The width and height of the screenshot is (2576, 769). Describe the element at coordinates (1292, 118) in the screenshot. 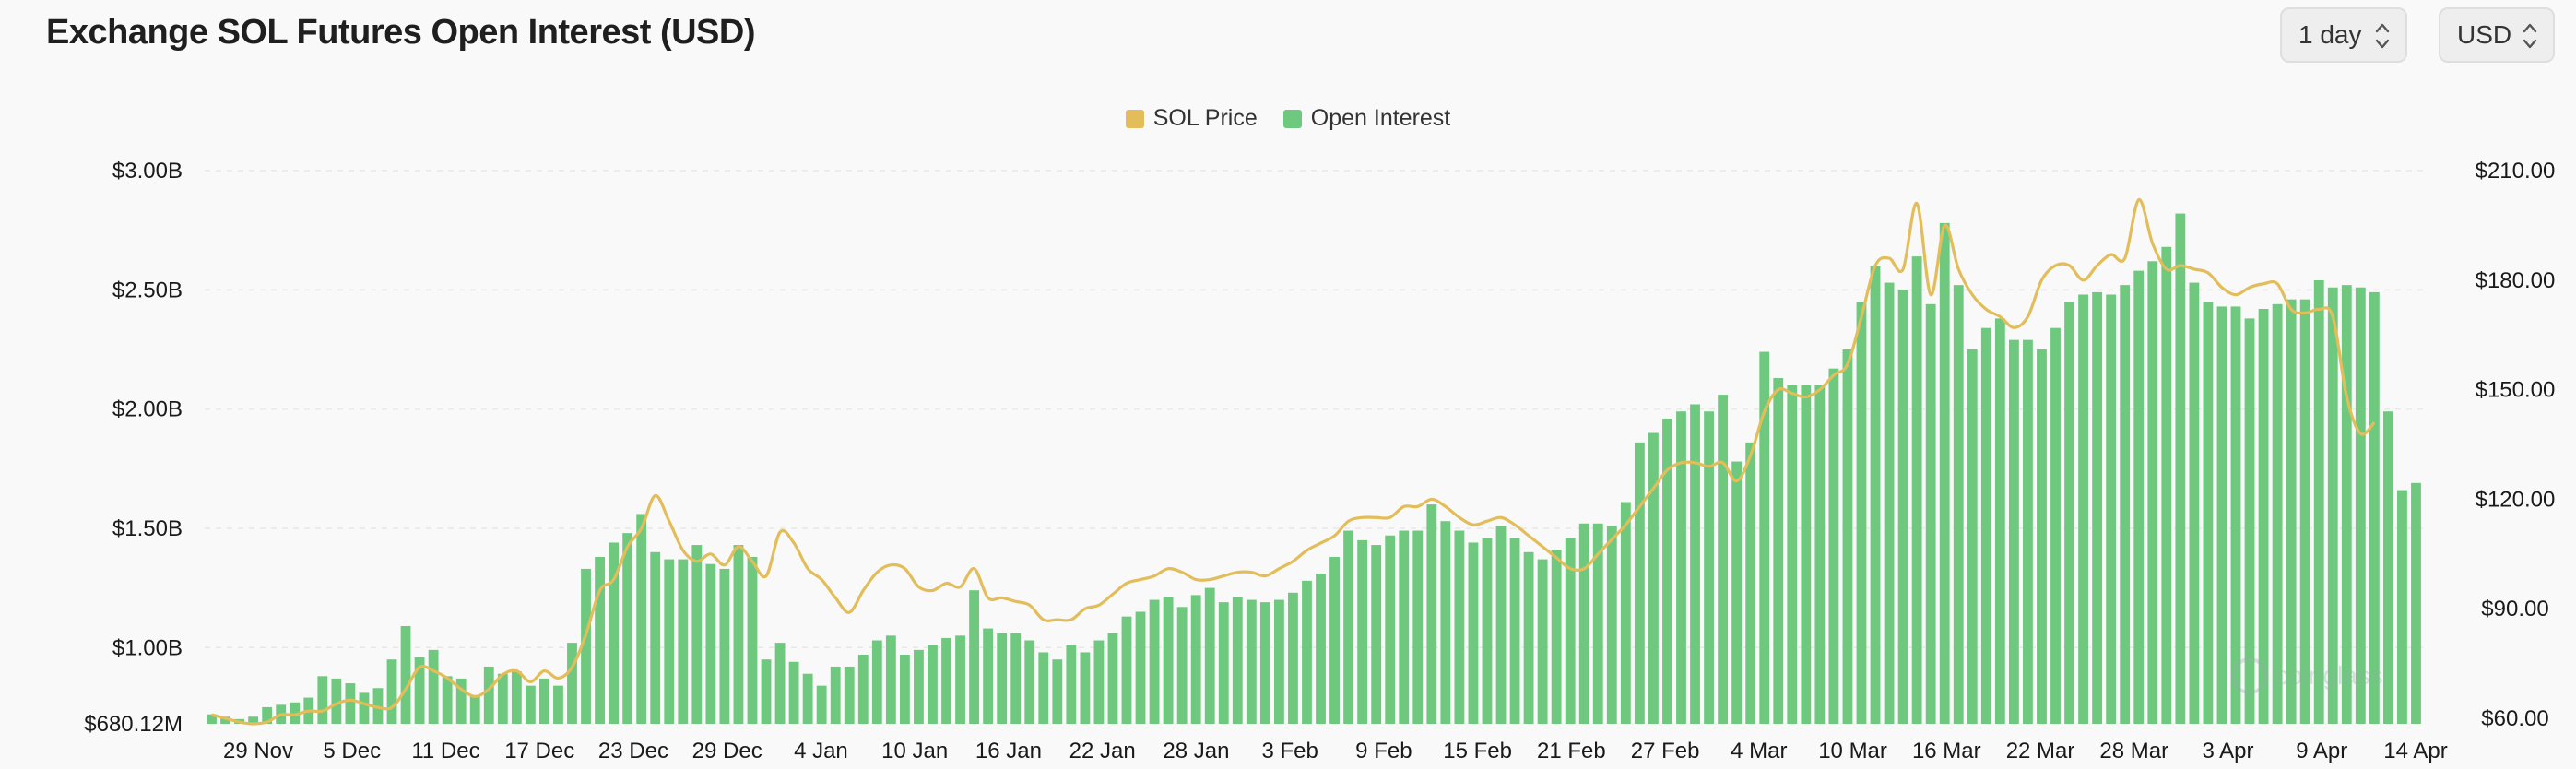

I see `legend-swatch-open-interest` at that location.